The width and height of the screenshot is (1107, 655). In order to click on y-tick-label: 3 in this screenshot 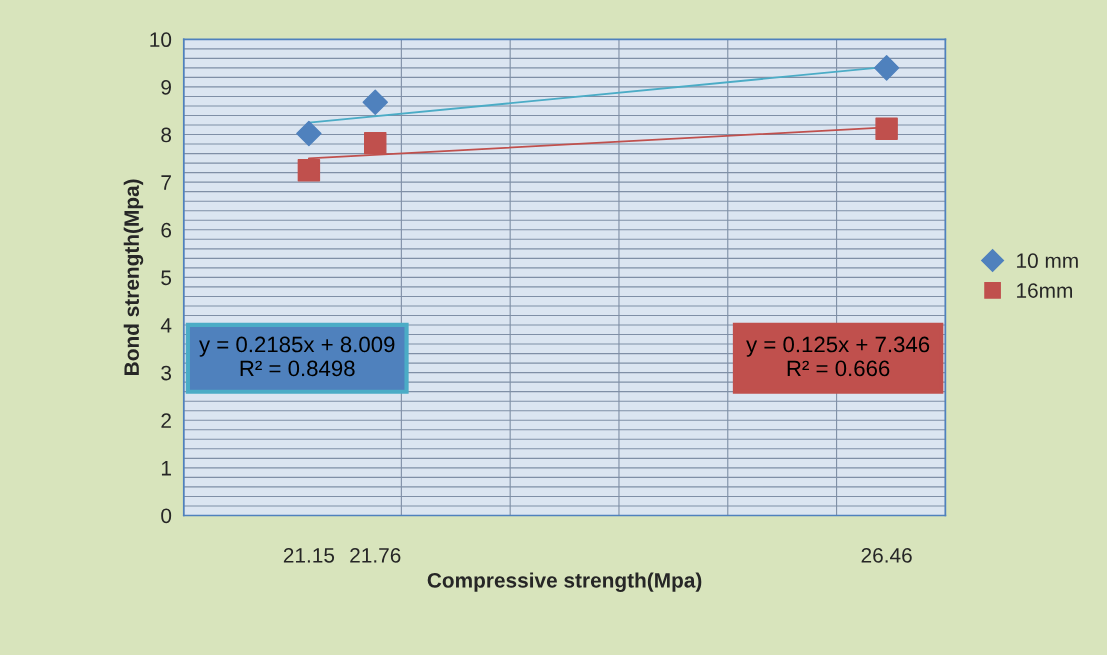, I will do `click(166, 373)`.